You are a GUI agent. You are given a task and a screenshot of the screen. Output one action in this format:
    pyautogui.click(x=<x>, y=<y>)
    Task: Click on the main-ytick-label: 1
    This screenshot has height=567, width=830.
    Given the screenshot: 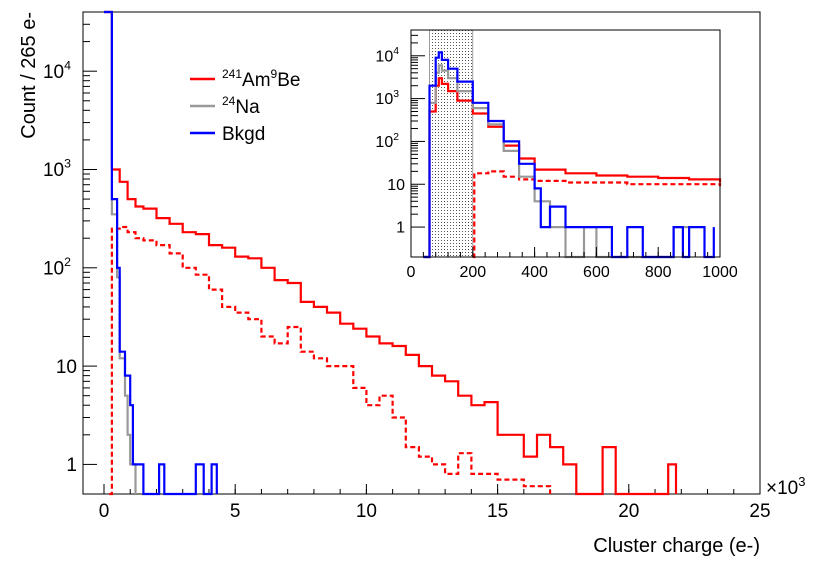 What is the action you would take?
    pyautogui.click(x=71, y=465)
    